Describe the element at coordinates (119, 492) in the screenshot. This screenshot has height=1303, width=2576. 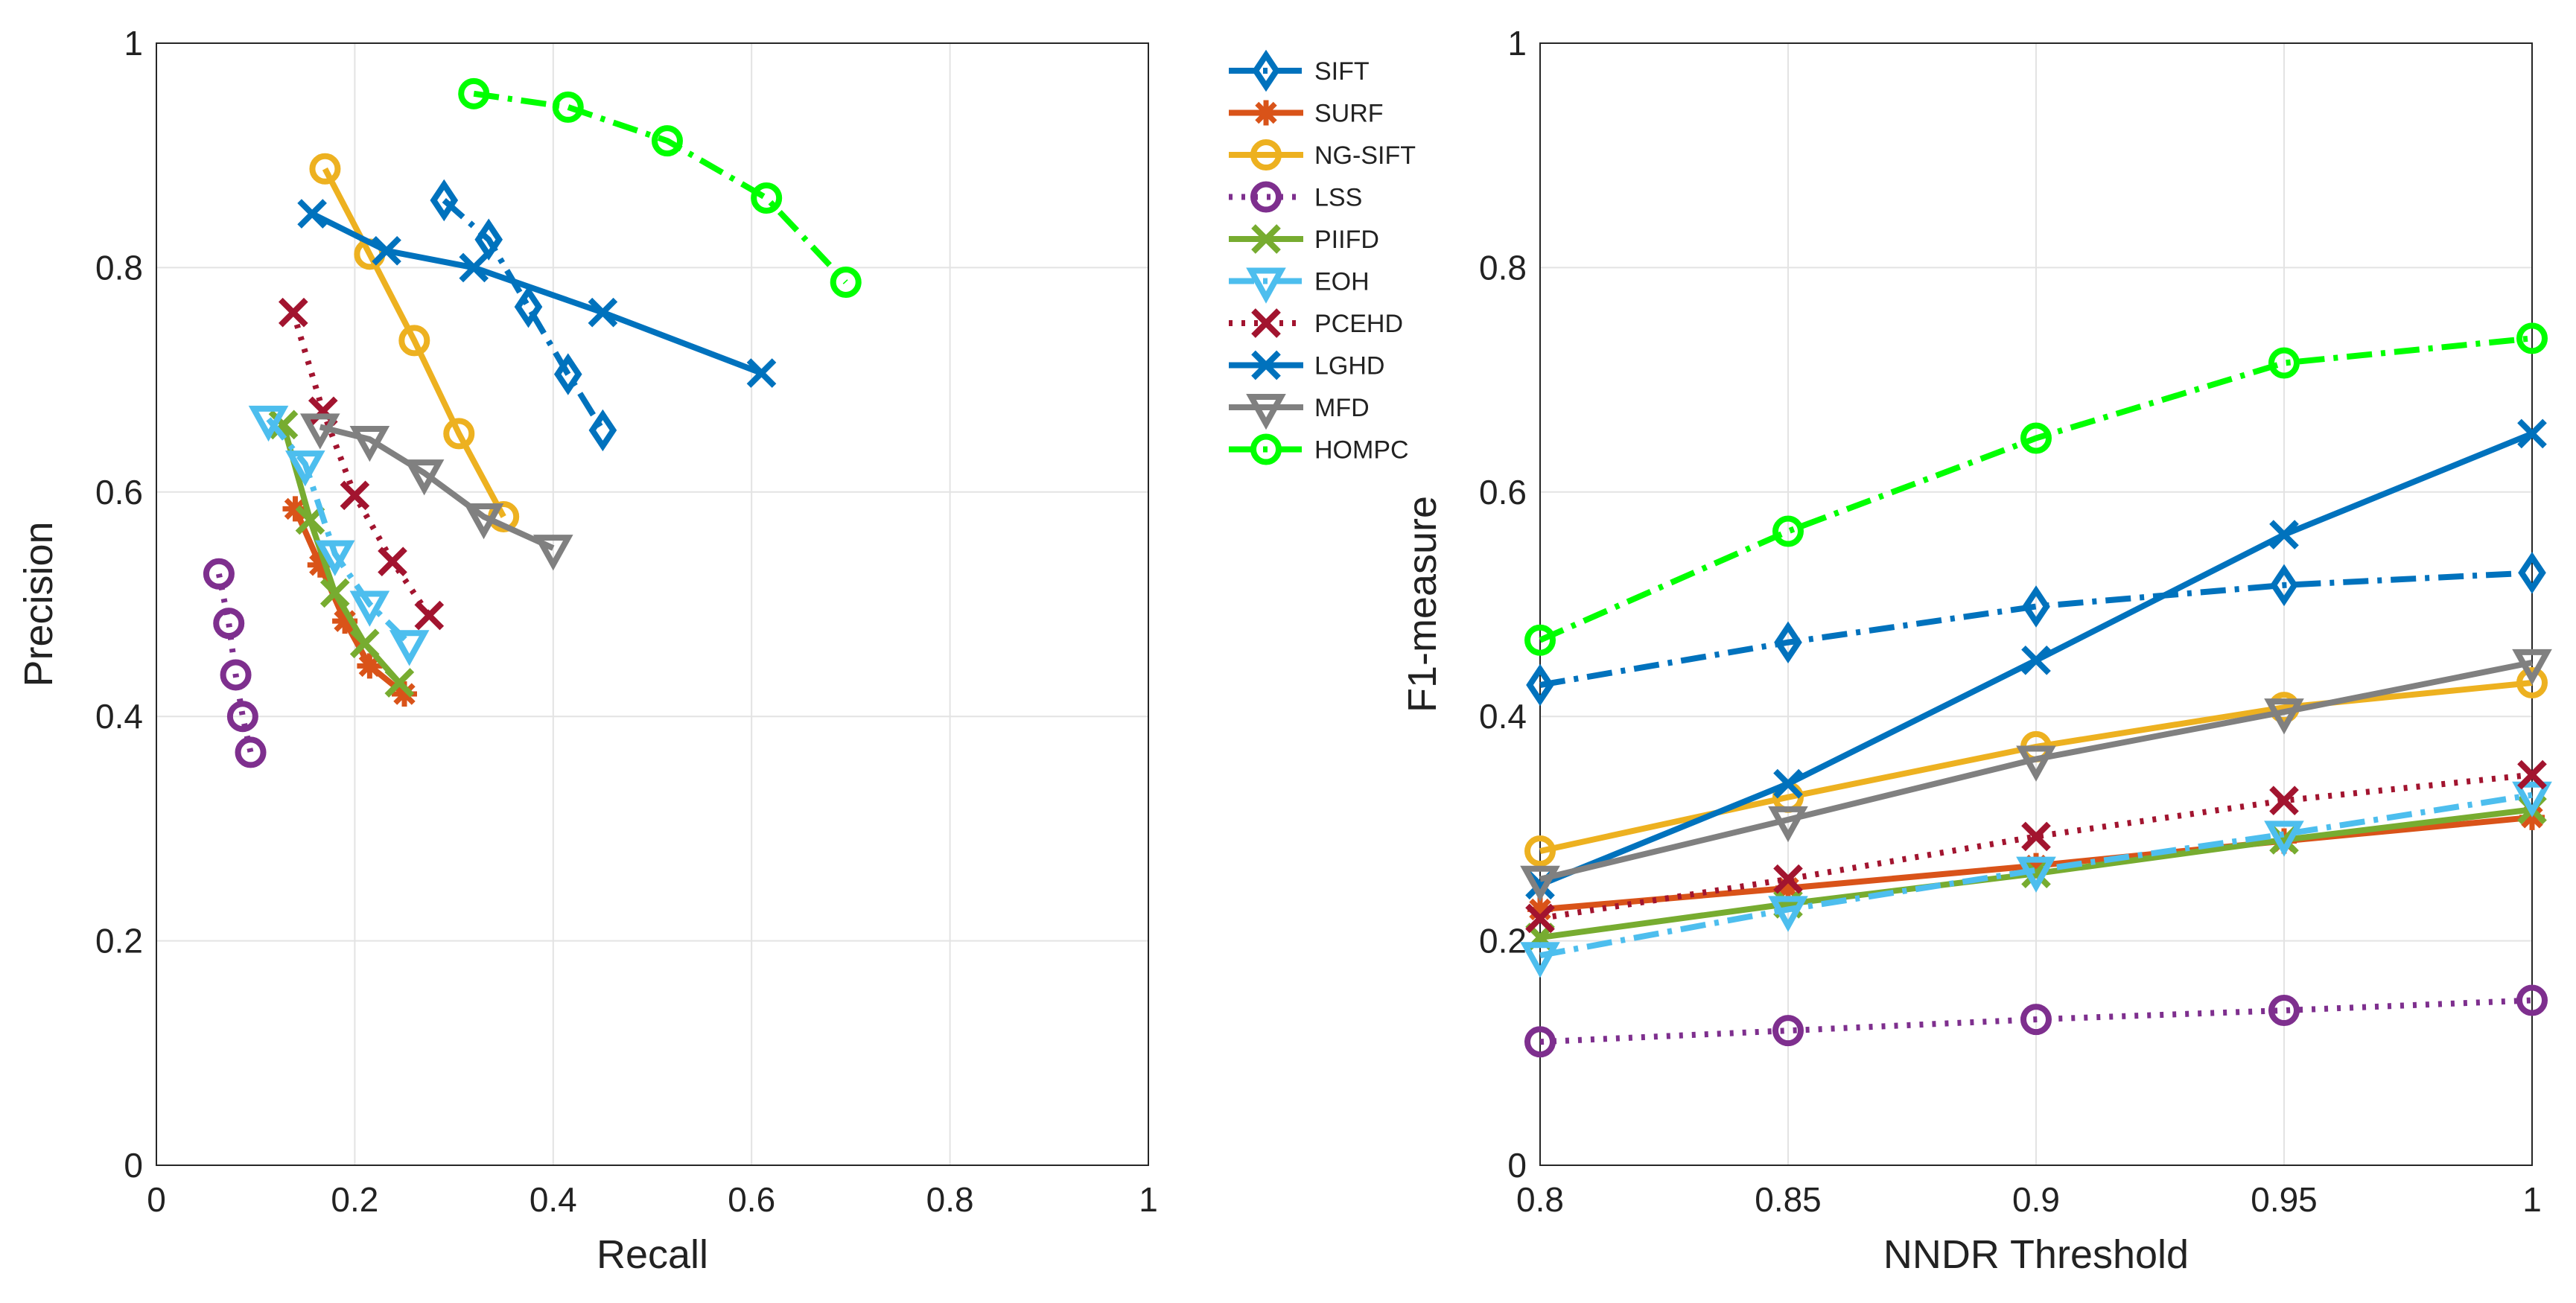
I see `y-tick-label: 0.6` at that location.